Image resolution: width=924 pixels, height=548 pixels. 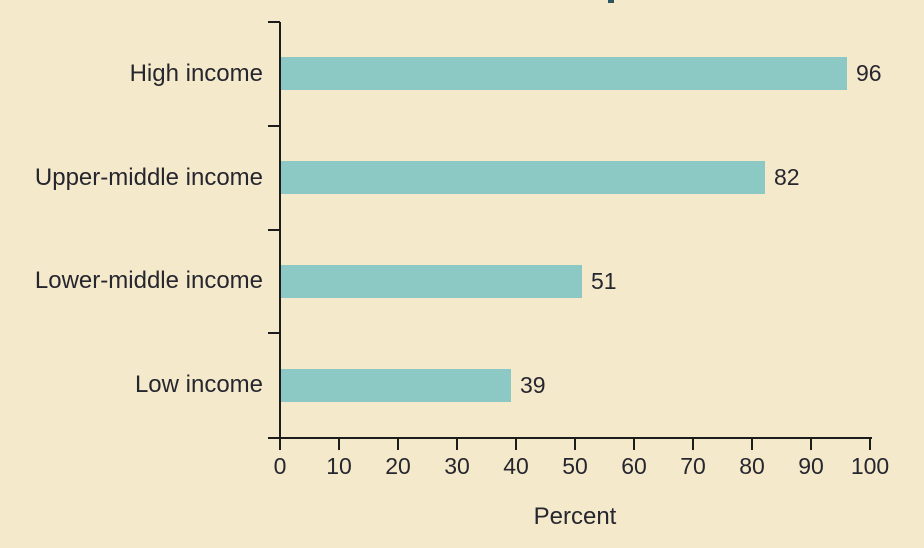 I want to click on x-axis-tick-label: 40, so click(x=516, y=466).